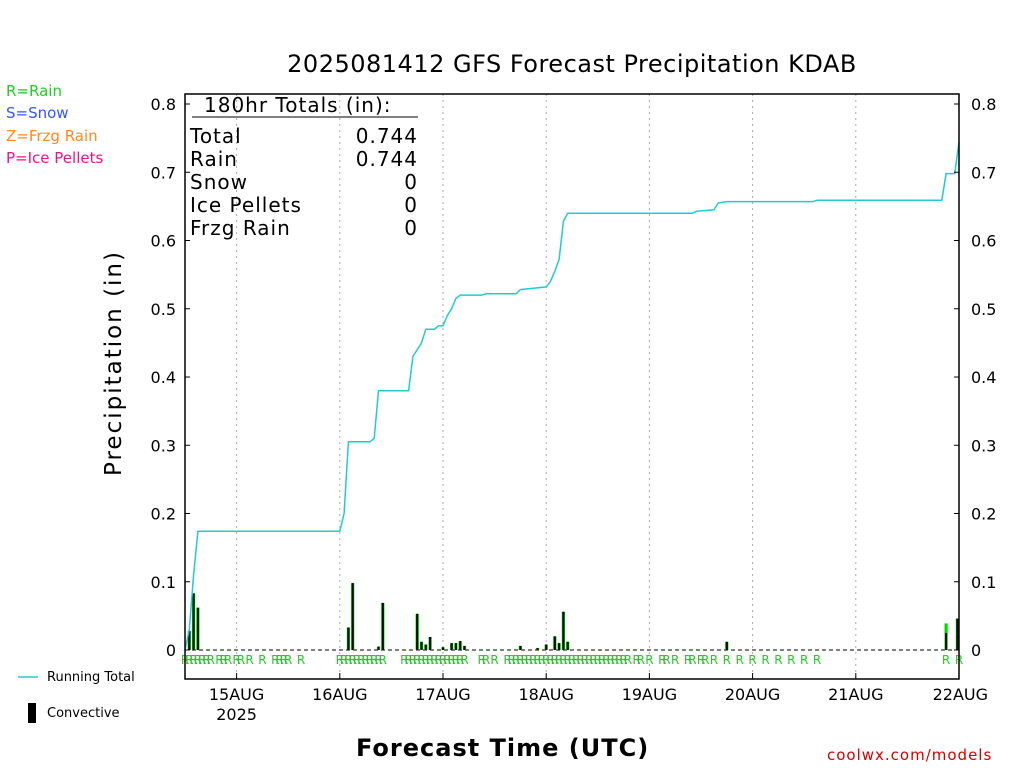 Image resolution: width=1024 pixels, height=768 pixels. What do you see at coordinates (573, 616) in the screenshot?
I see `precip-bars` at bounding box center [573, 616].